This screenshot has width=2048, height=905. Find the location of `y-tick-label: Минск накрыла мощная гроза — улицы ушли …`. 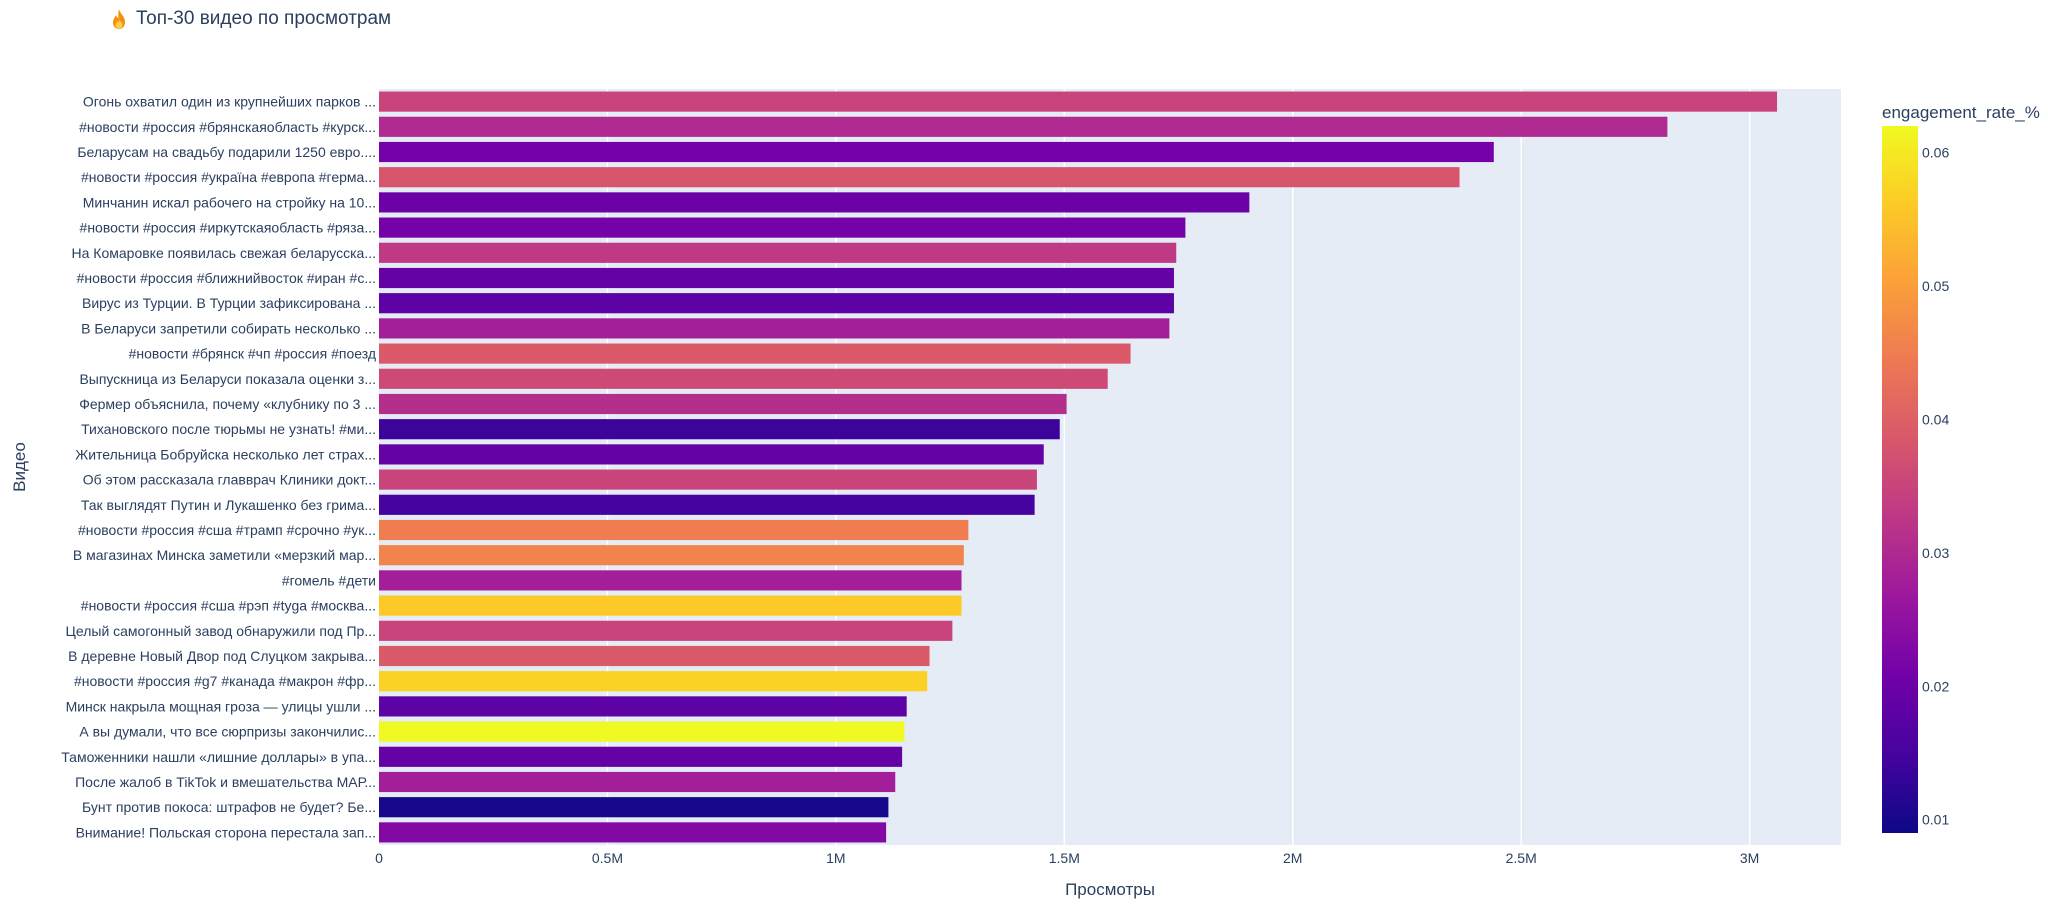

y-tick-label: Минск накрыла мощная гроза — улицы ушли … is located at coordinates (221, 706).